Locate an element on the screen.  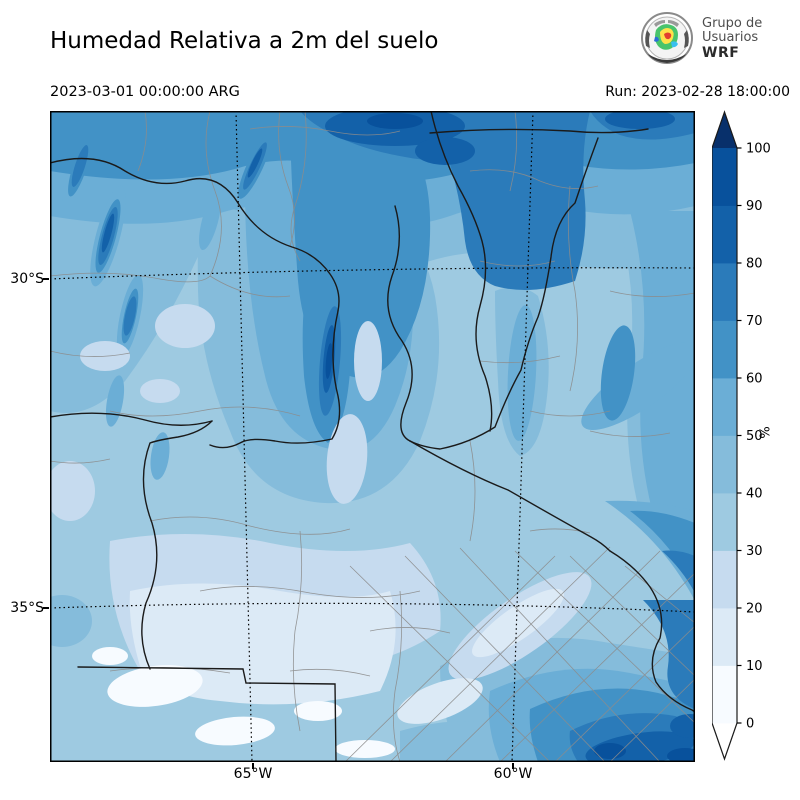
page-title: Humedad Relativa a 2m del suelo is located at coordinates (244, 41).